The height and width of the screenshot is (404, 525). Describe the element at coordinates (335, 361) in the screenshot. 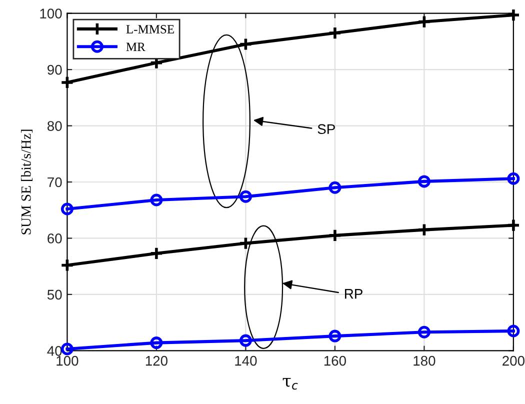

I see `x-tick-label: 160` at that location.